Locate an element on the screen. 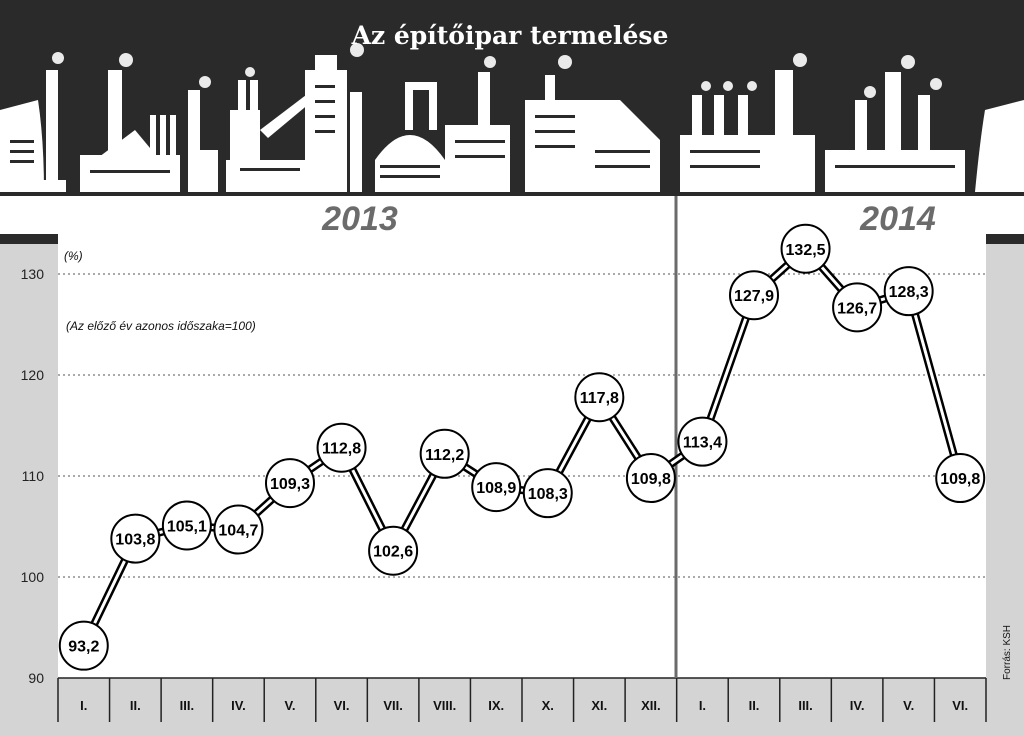  data-label: 126,7 is located at coordinates (857, 308).